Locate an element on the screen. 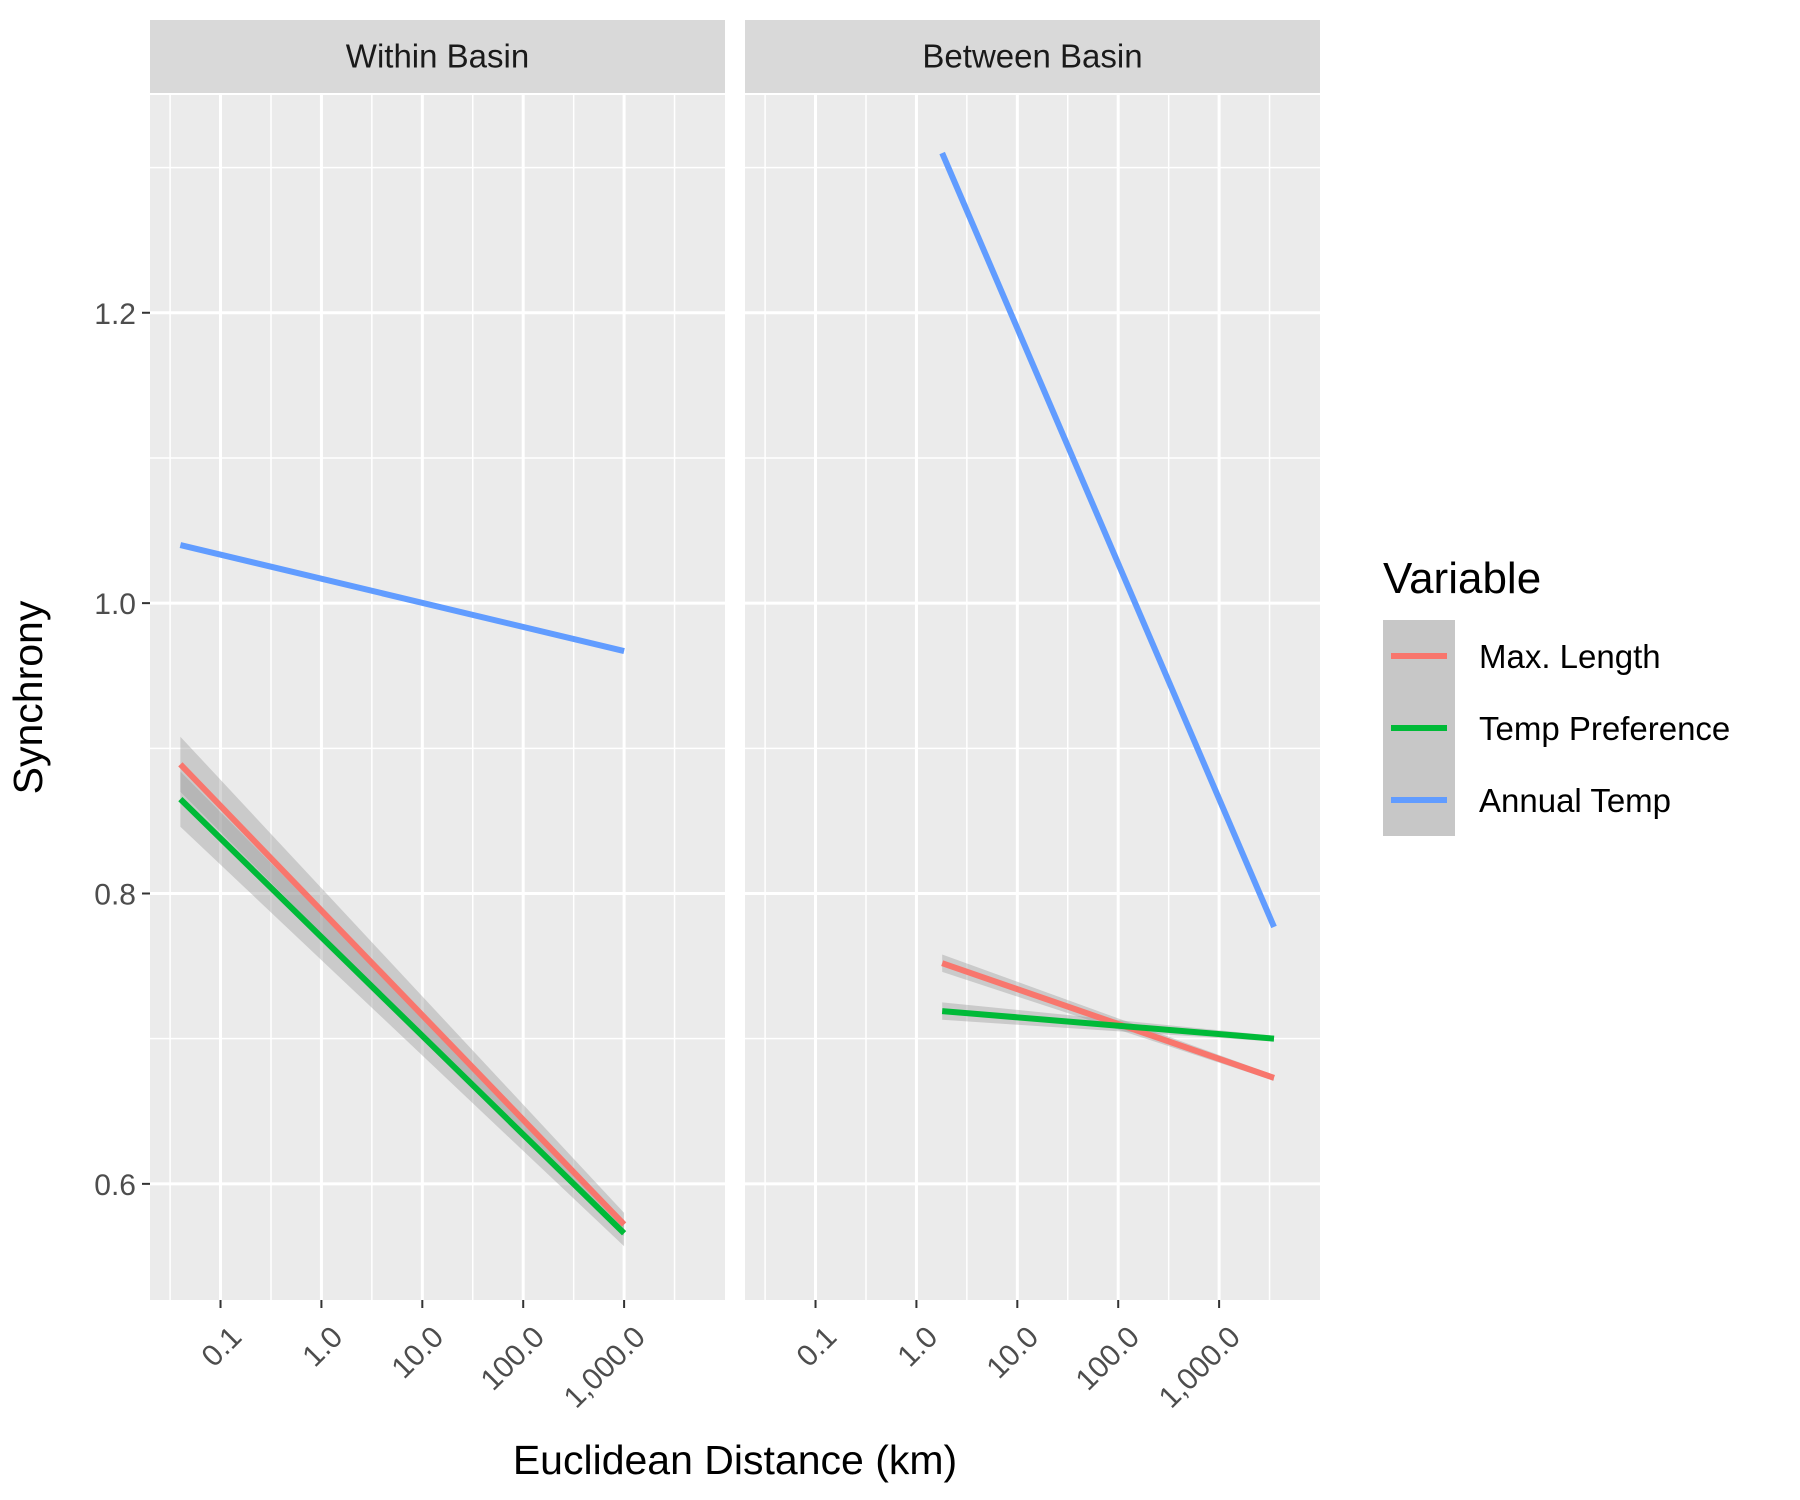 The image size is (1800, 1500). legend-title: Variable is located at coordinates (1462, 578).